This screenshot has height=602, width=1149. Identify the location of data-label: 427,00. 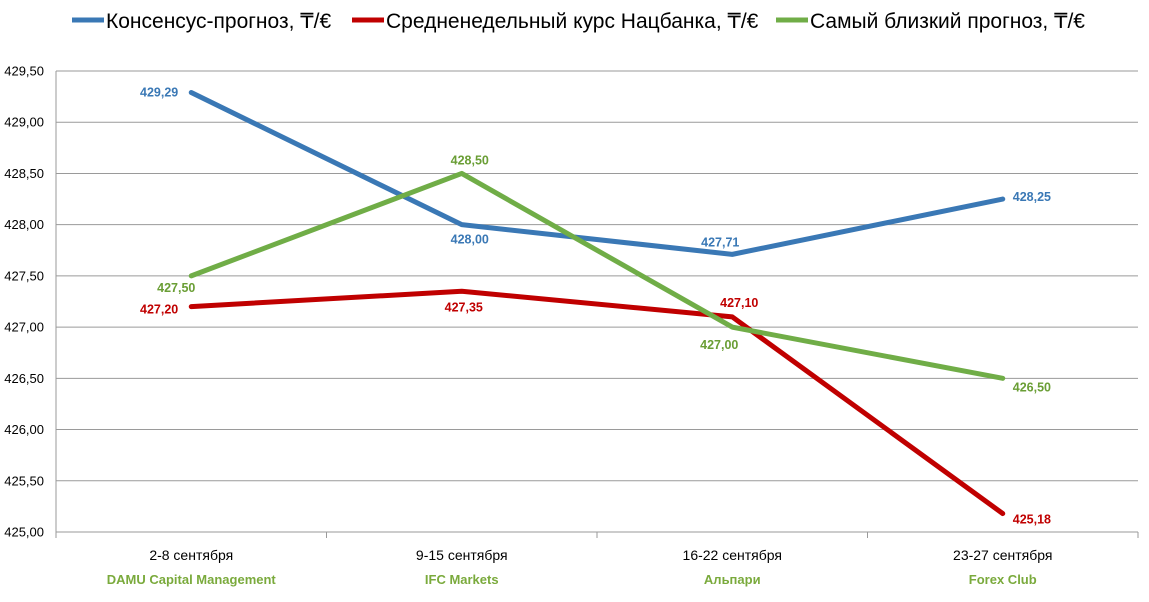
(719, 345).